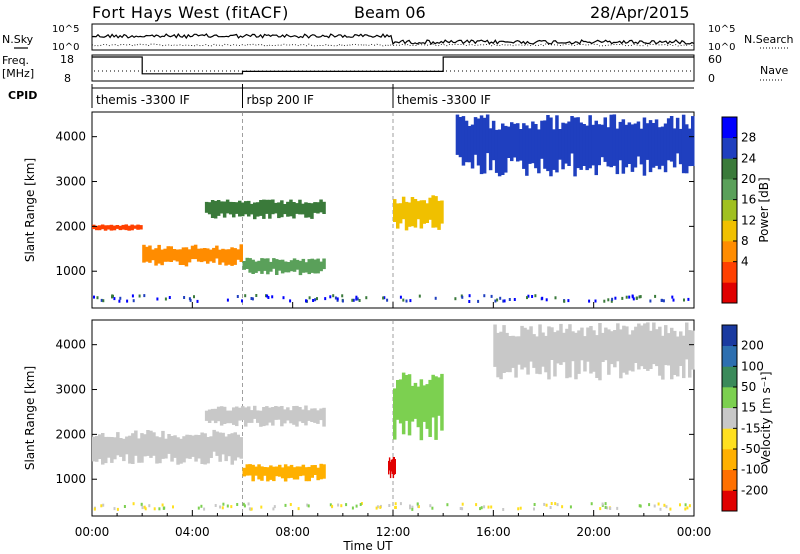  What do you see at coordinates (593, 532) in the screenshot?
I see `x-tick-label: 20:00` at bounding box center [593, 532].